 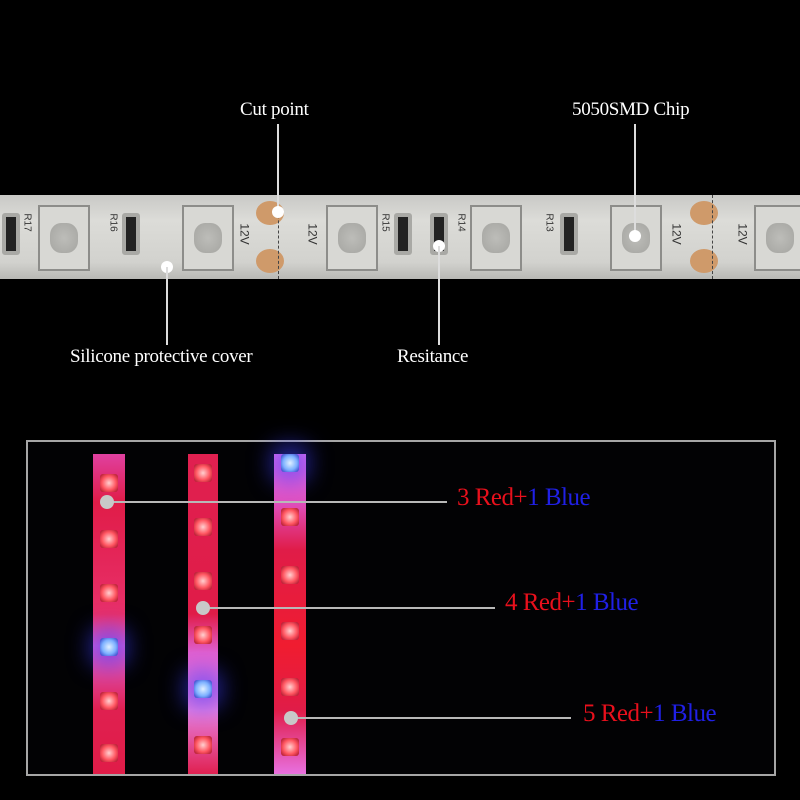 I want to click on resistor-label: R17, so click(x=27, y=222).